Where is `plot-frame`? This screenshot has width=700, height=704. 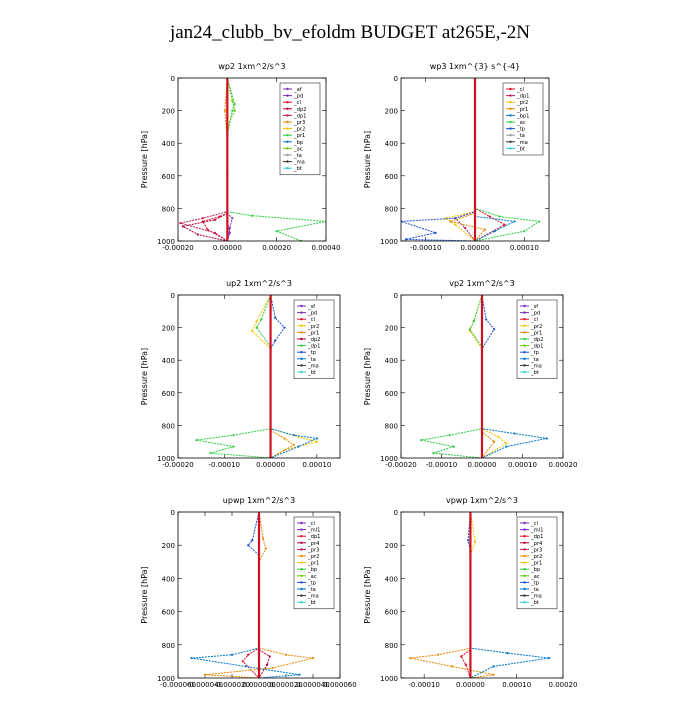 plot-frame is located at coordinates (482, 376).